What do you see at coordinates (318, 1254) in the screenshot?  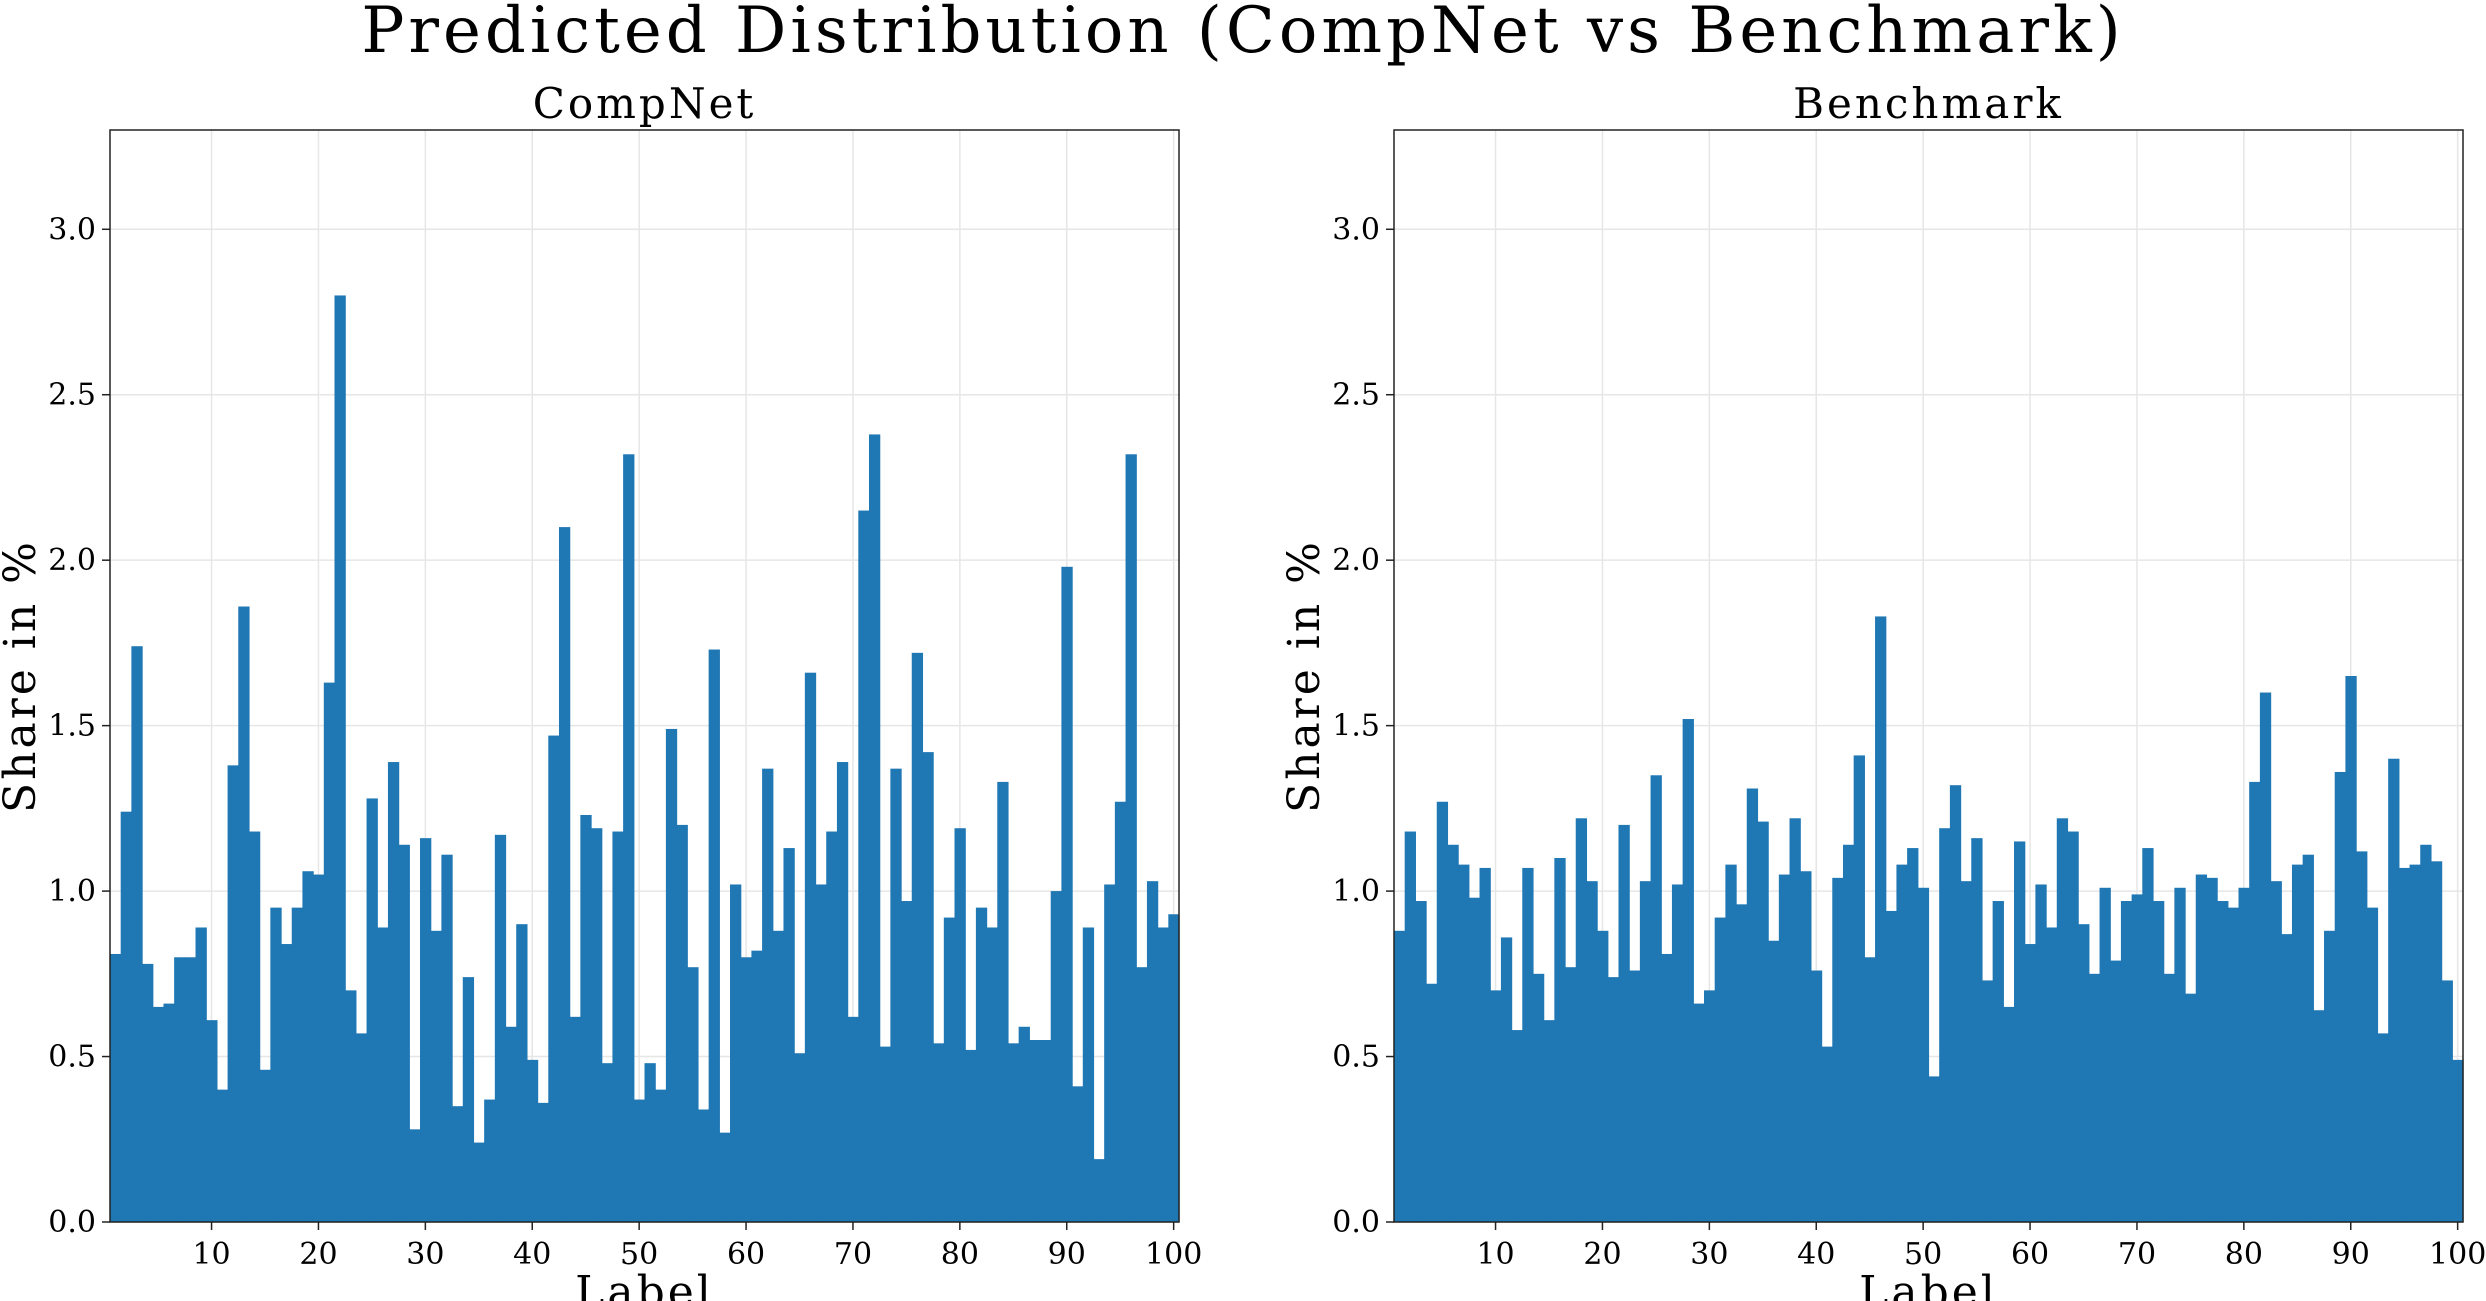 I see `x-tick-label: 20` at bounding box center [318, 1254].